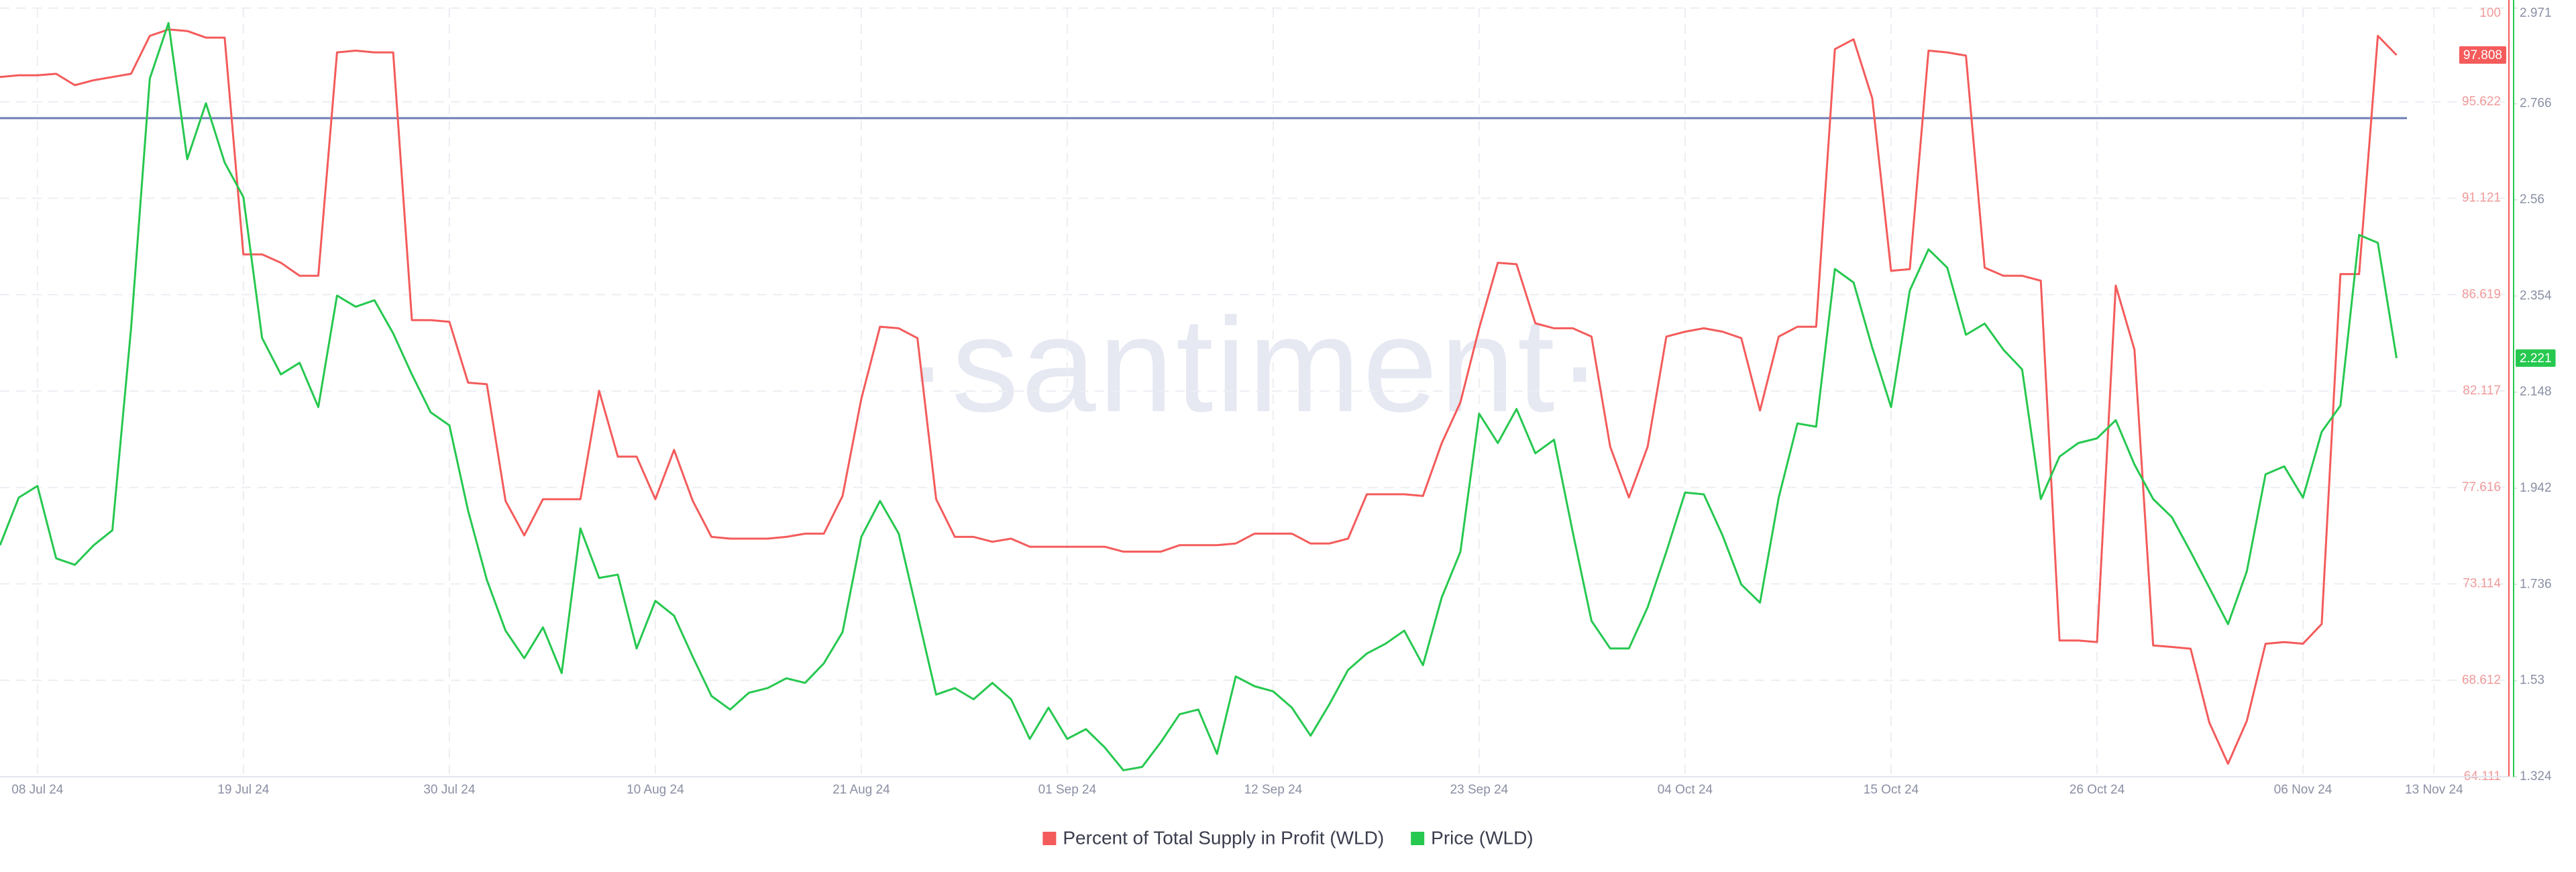  What do you see at coordinates (2536, 295) in the screenshot?
I see `y2-tick-label: 2.354` at bounding box center [2536, 295].